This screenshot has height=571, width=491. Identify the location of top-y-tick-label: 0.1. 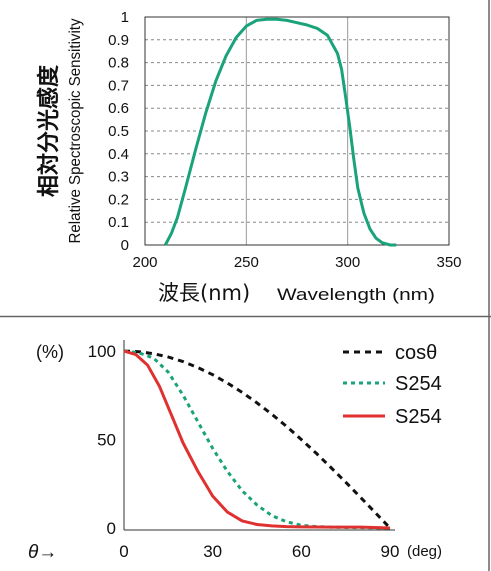
(118, 222).